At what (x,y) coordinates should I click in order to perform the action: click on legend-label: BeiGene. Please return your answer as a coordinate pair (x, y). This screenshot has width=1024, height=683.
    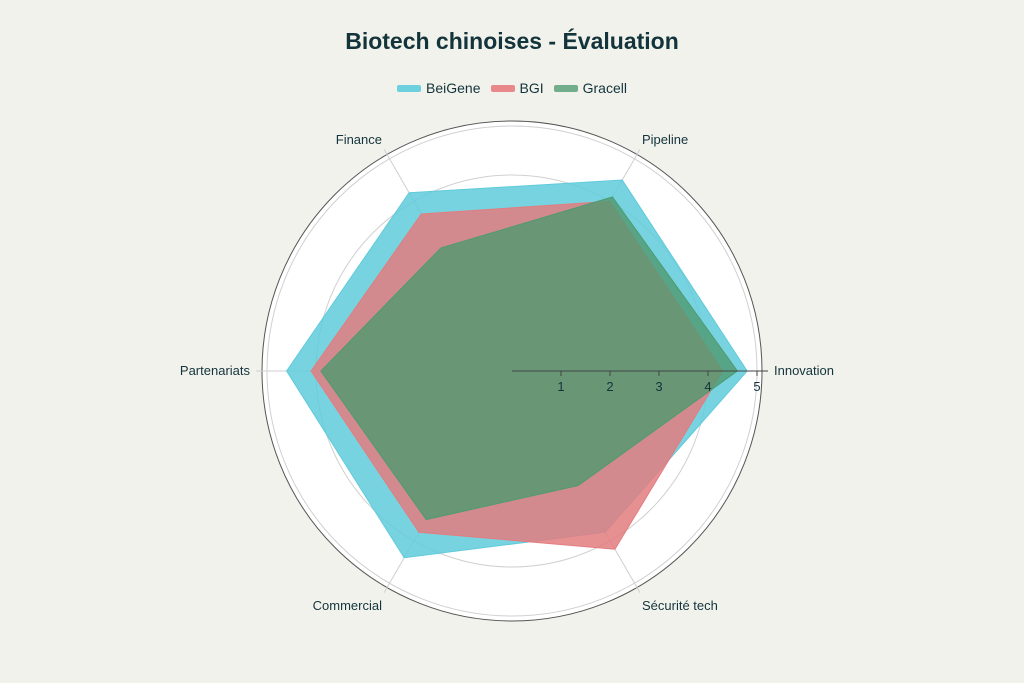
    Looking at the image, I should click on (453, 88).